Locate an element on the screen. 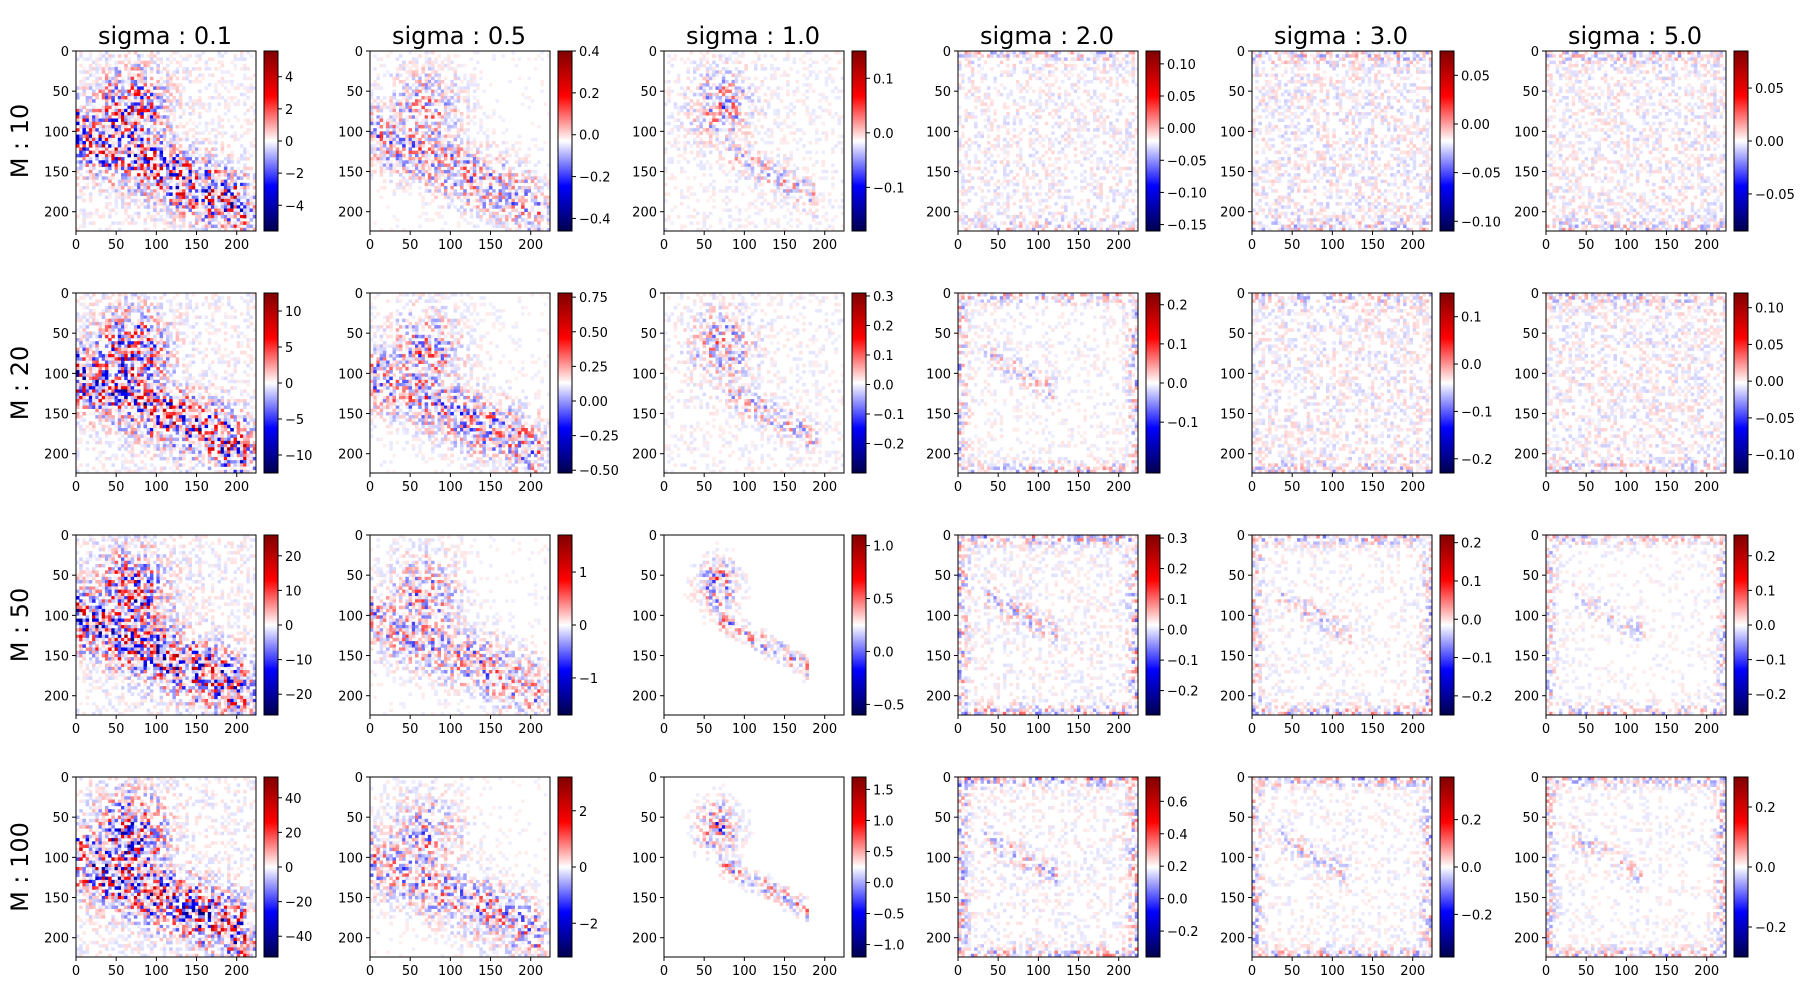  row-title-m-20: M : 20 is located at coordinates (20, 383).